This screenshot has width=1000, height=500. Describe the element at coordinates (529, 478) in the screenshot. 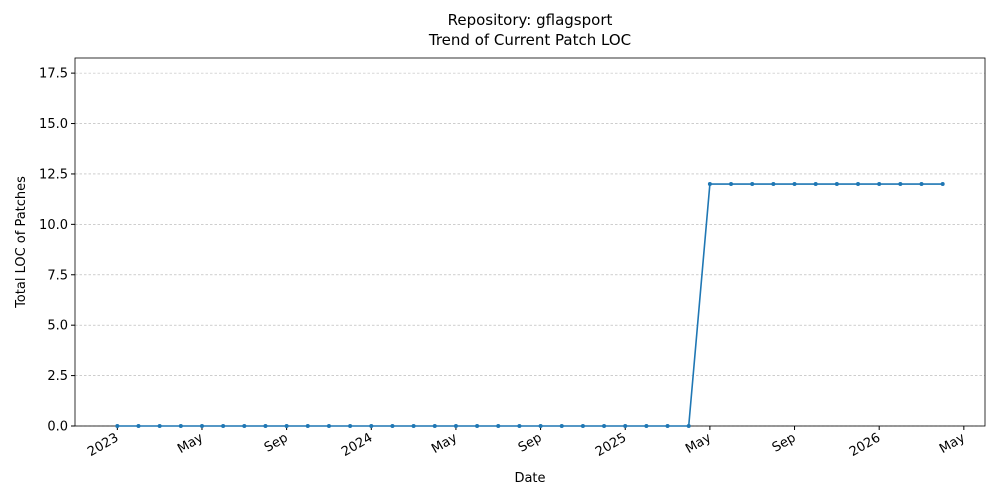

I see `x-axis-label: Date` at that location.